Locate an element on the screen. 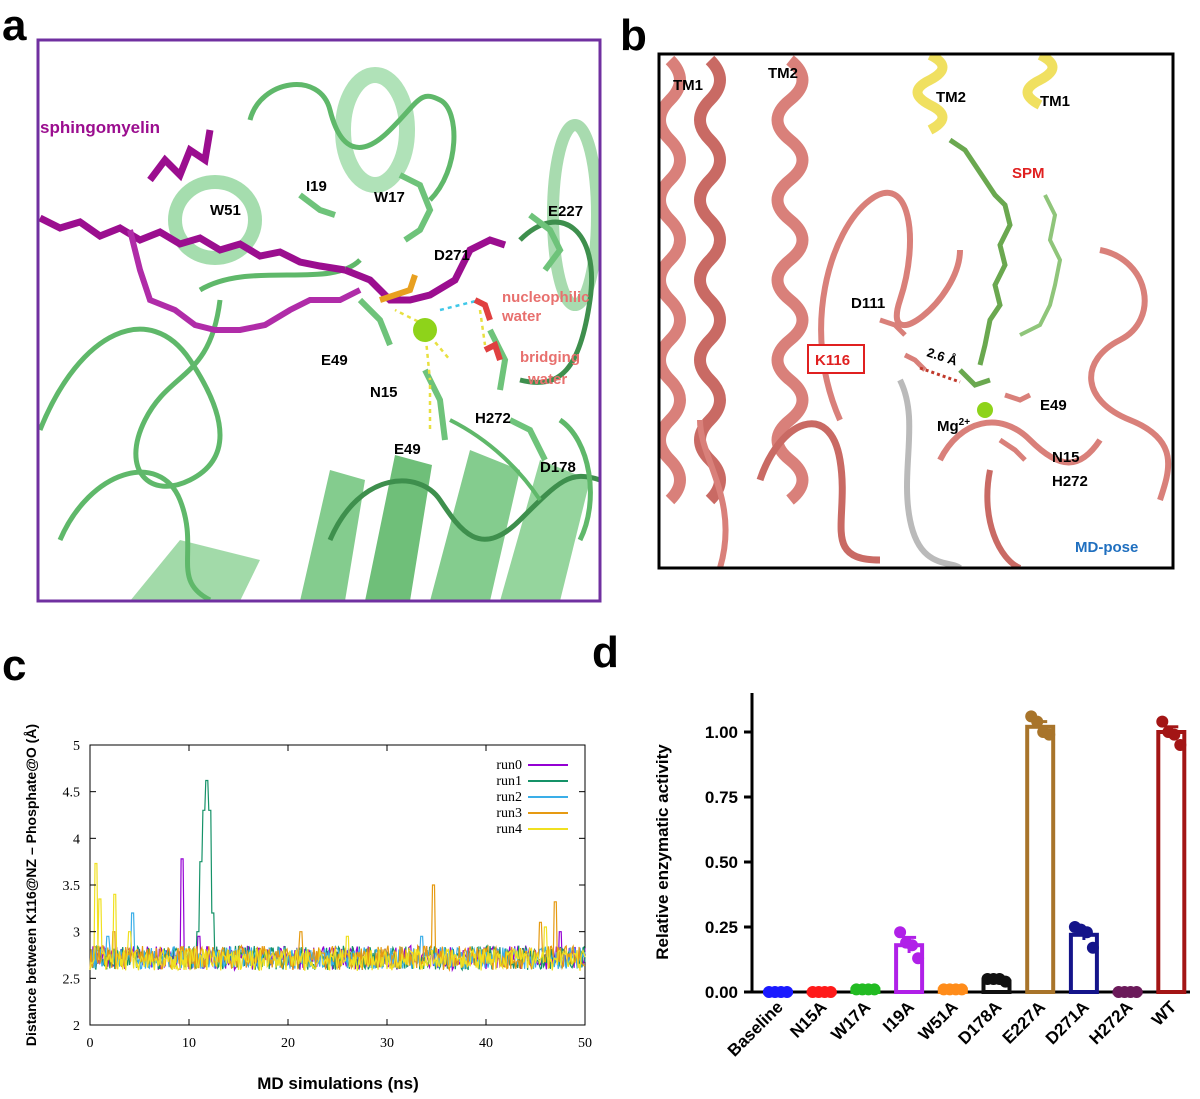 The height and width of the screenshot is (1099, 1200). label-N15: N15 is located at coordinates (384, 392).